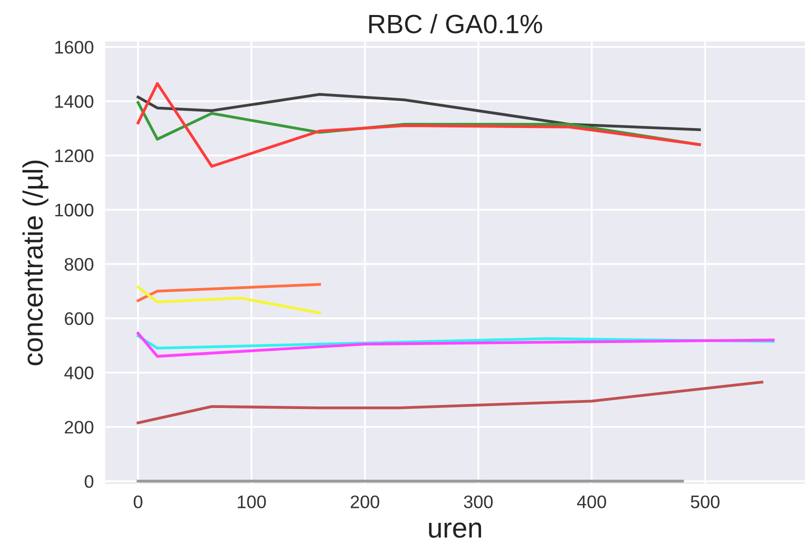 The width and height of the screenshot is (809, 553). I want to click on y-tick-label: 1000, so click(74, 210).